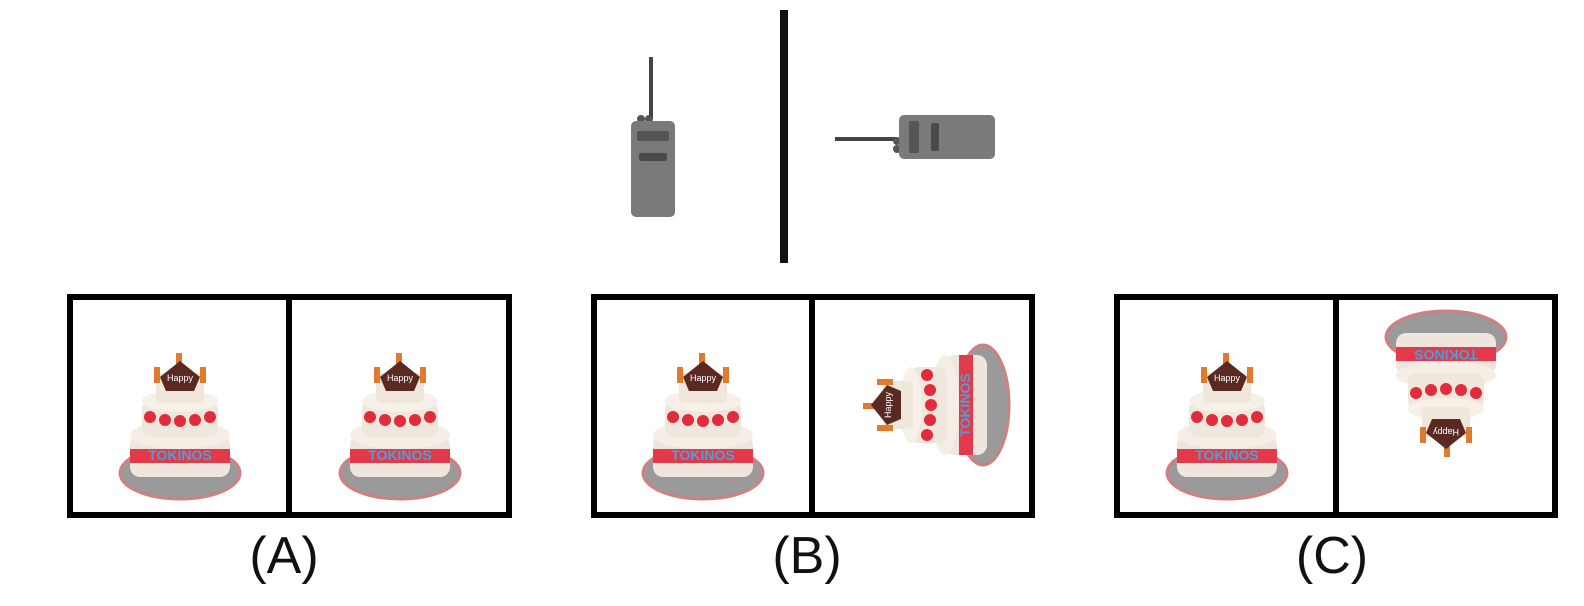 This screenshot has width=1584, height=606. What do you see at coordinates (283, 556) in the screenshot?
I see `option-label: (A)` at bounding box center [283, 556].